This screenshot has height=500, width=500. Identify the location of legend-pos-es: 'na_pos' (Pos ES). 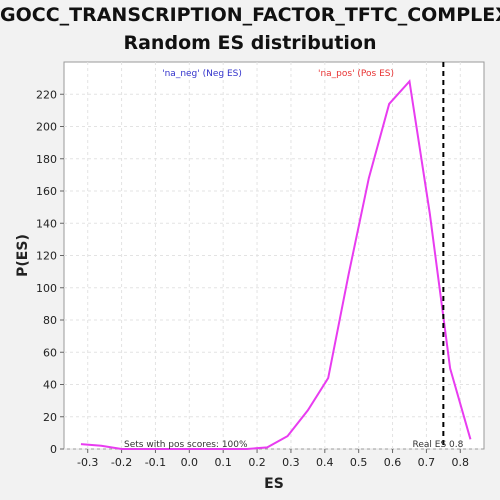
(356, 74).